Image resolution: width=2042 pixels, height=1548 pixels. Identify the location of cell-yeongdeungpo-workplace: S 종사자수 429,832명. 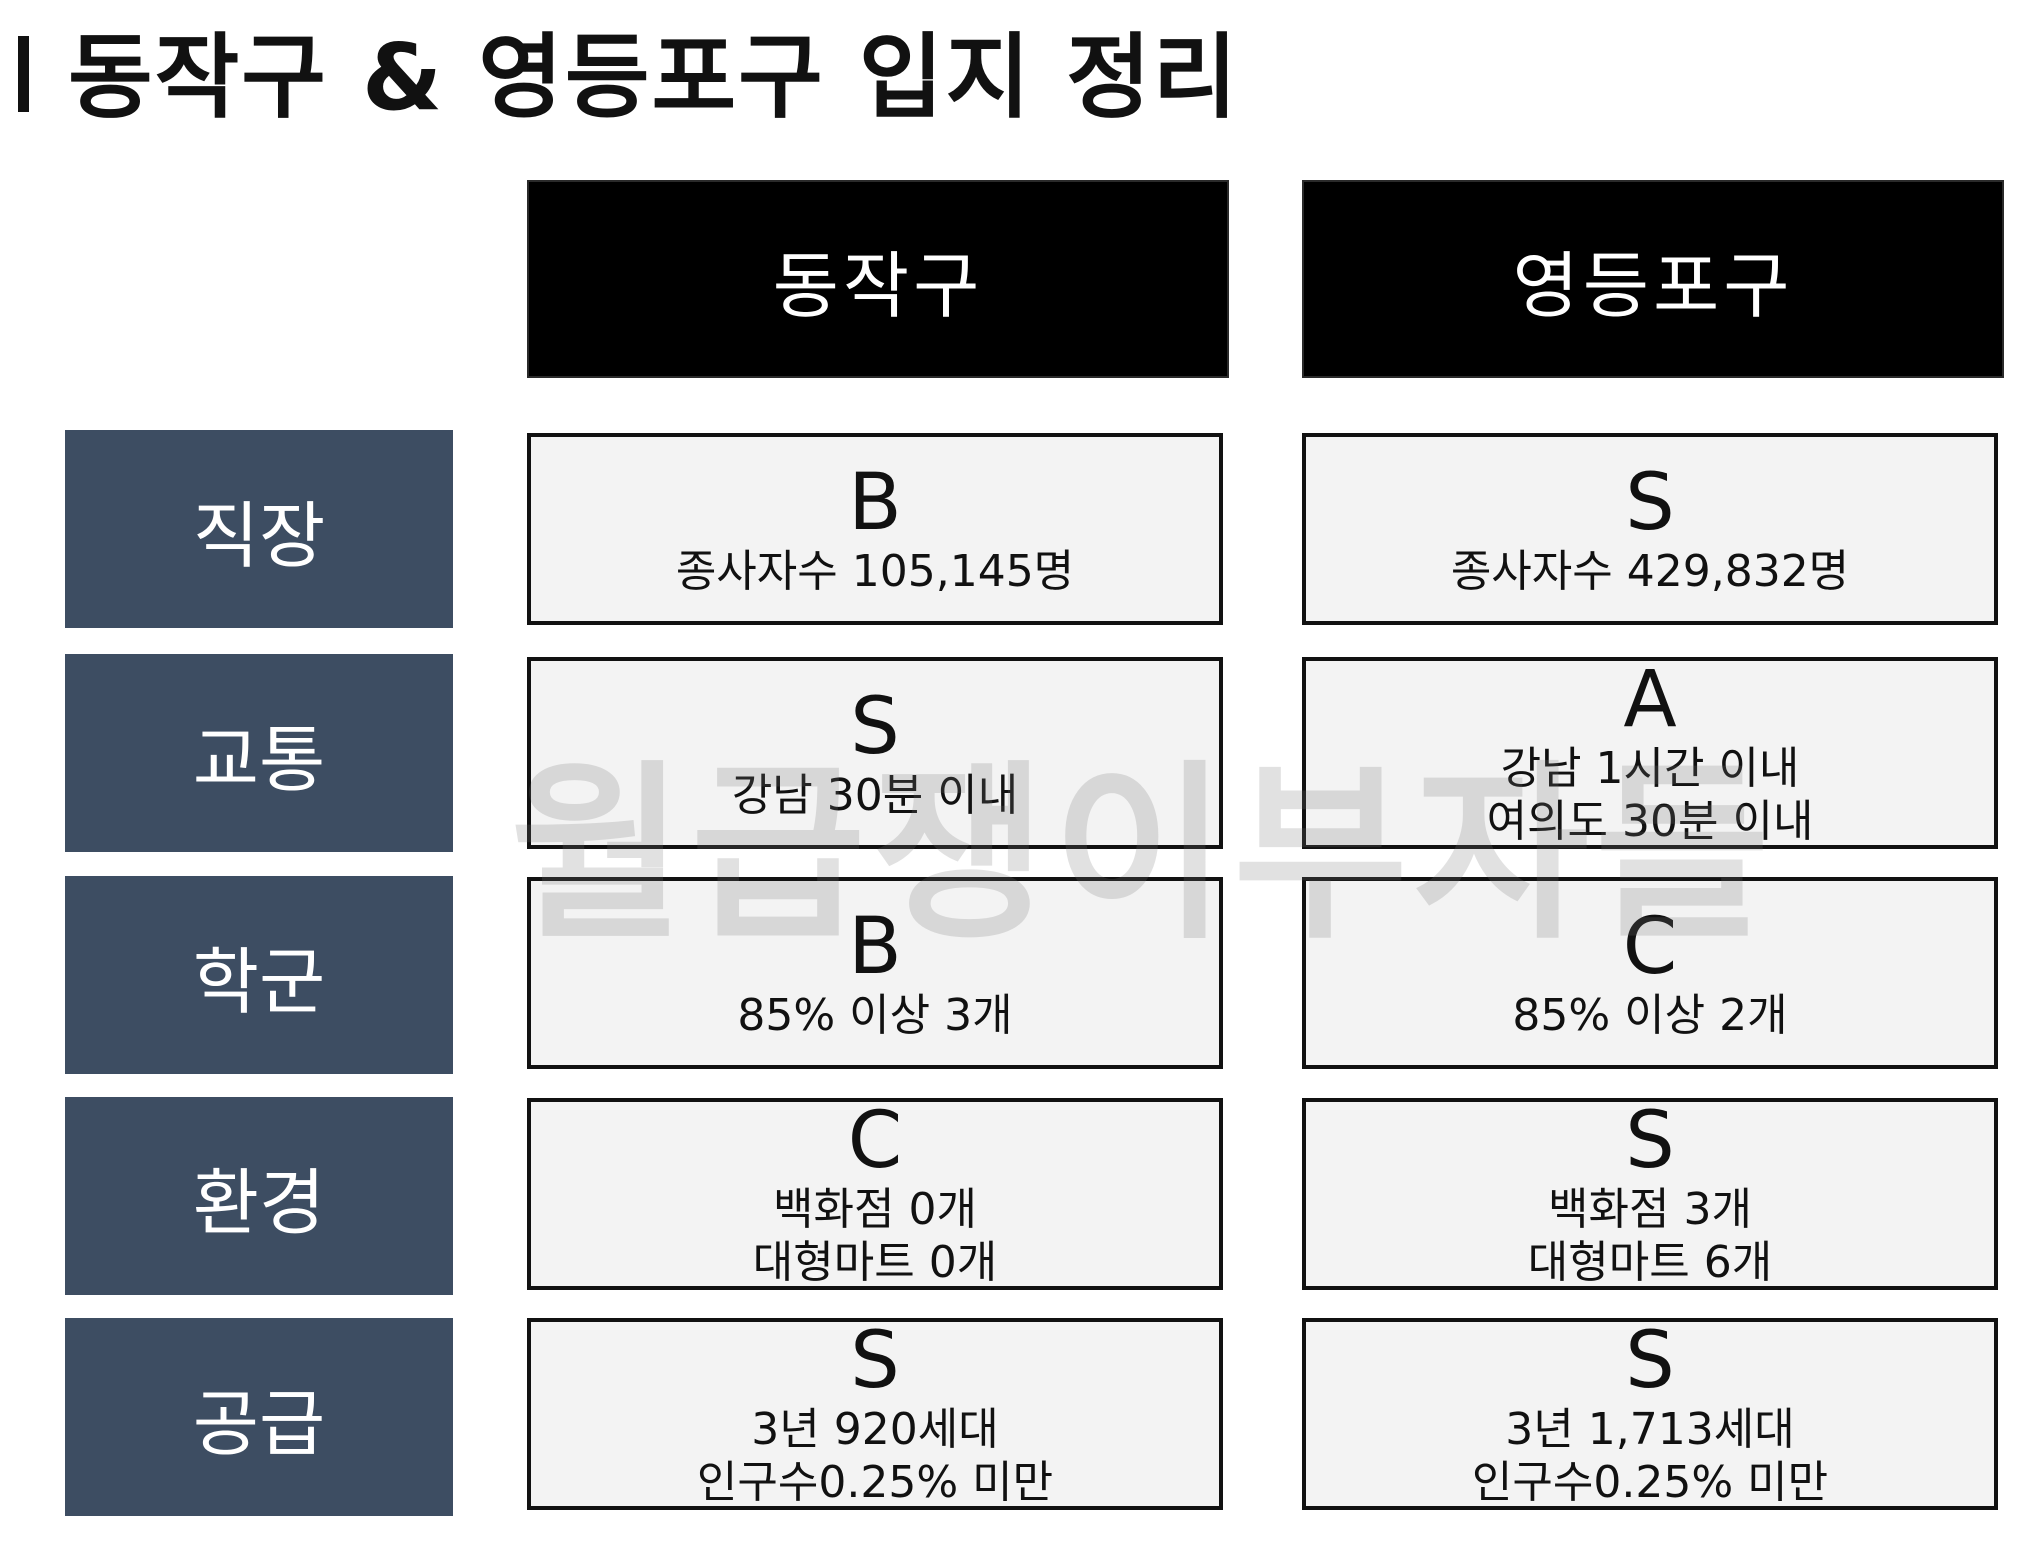
(1650, 529).